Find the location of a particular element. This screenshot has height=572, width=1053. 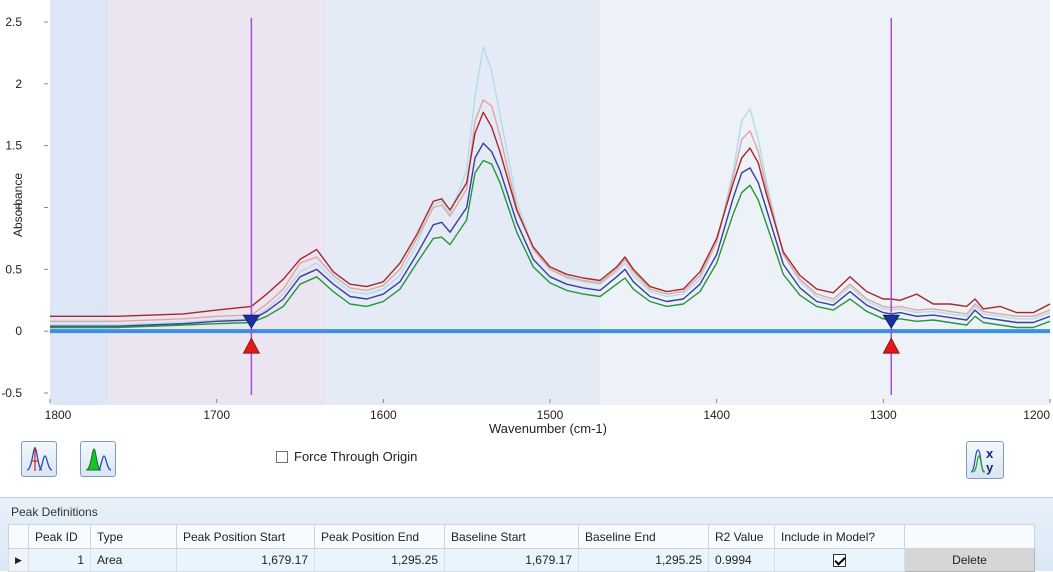

checkbox-box is located at coordinates (282, 456).